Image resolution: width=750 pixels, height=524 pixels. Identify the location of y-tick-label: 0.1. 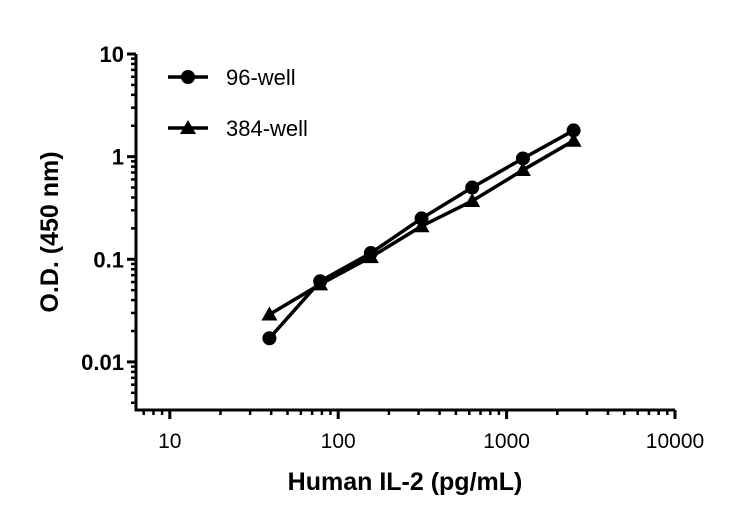
(108, 259).